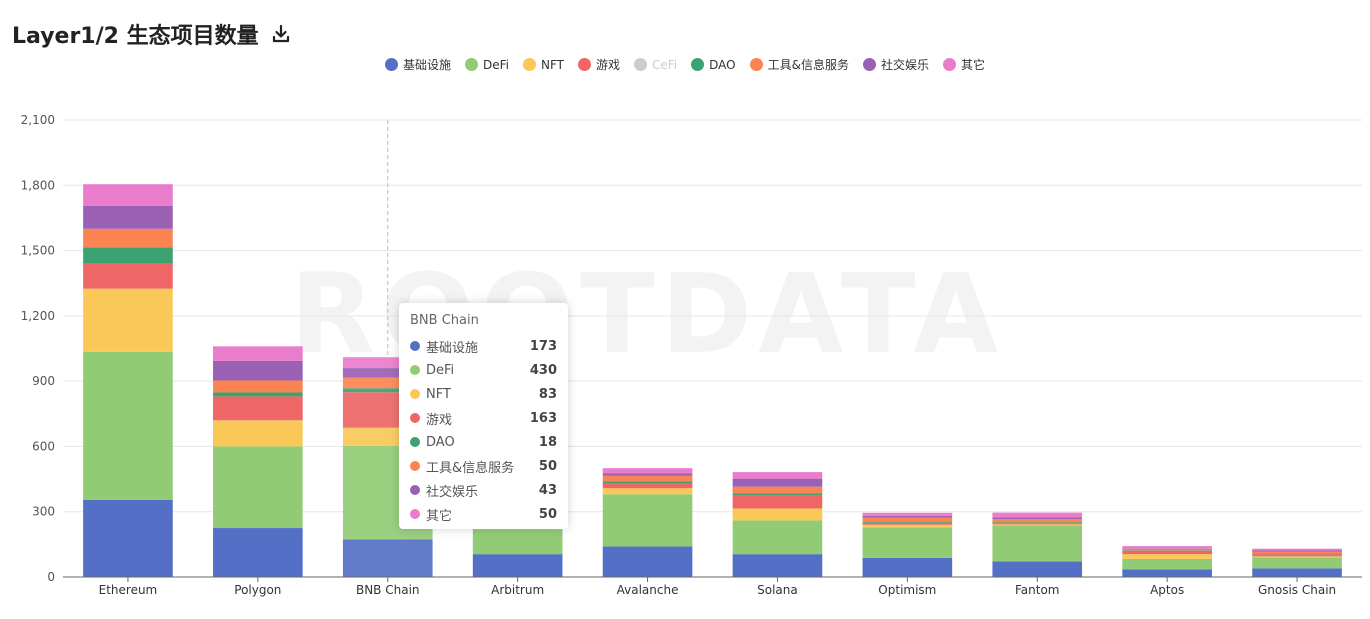  Describe the element at coordinates (388, 590) in the screenshot. I see `x-tick-label: BNB Chain` at that location.